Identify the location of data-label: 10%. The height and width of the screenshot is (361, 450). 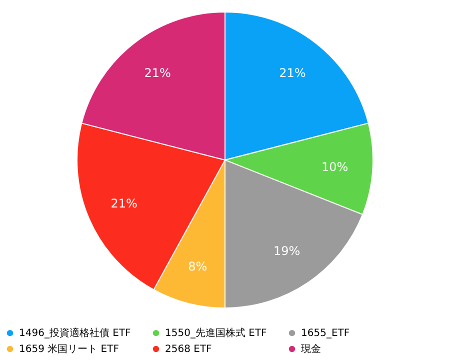
(334, 167).